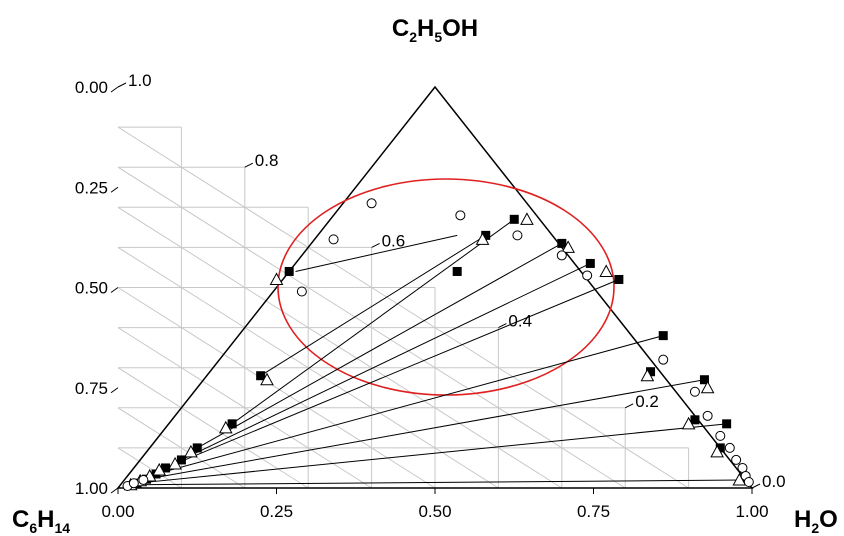 This screenshot has height=536, width=844. Describe the element at coordinates (117, 511) in the screenshot. I see `bottom-tick-label: 0.00` at that location.